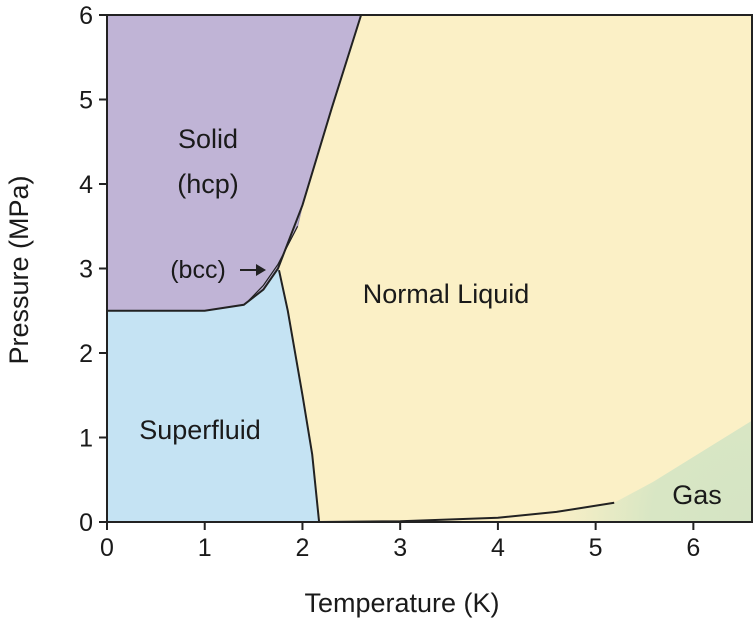  I want to click on x-tick-label: 4, so click(498, 548).